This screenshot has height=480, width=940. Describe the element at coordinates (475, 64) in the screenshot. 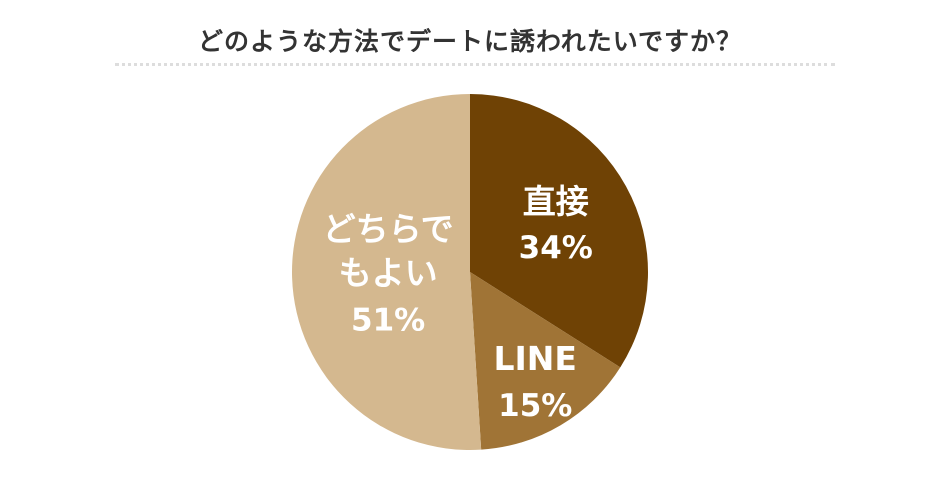

I see `title-rule` at that location.